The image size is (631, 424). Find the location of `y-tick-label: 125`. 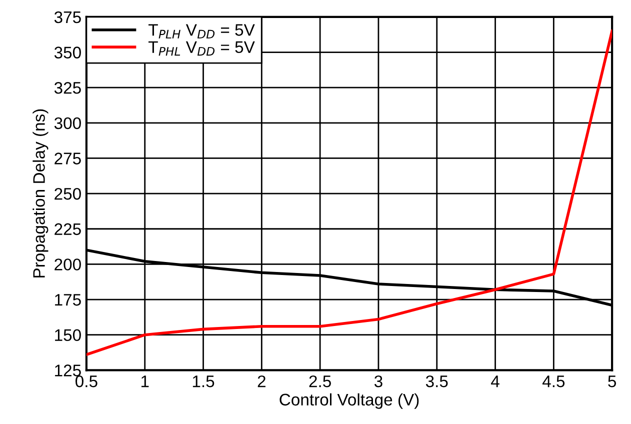

y-tick-label: 125 is located at coordinates (68, 370).